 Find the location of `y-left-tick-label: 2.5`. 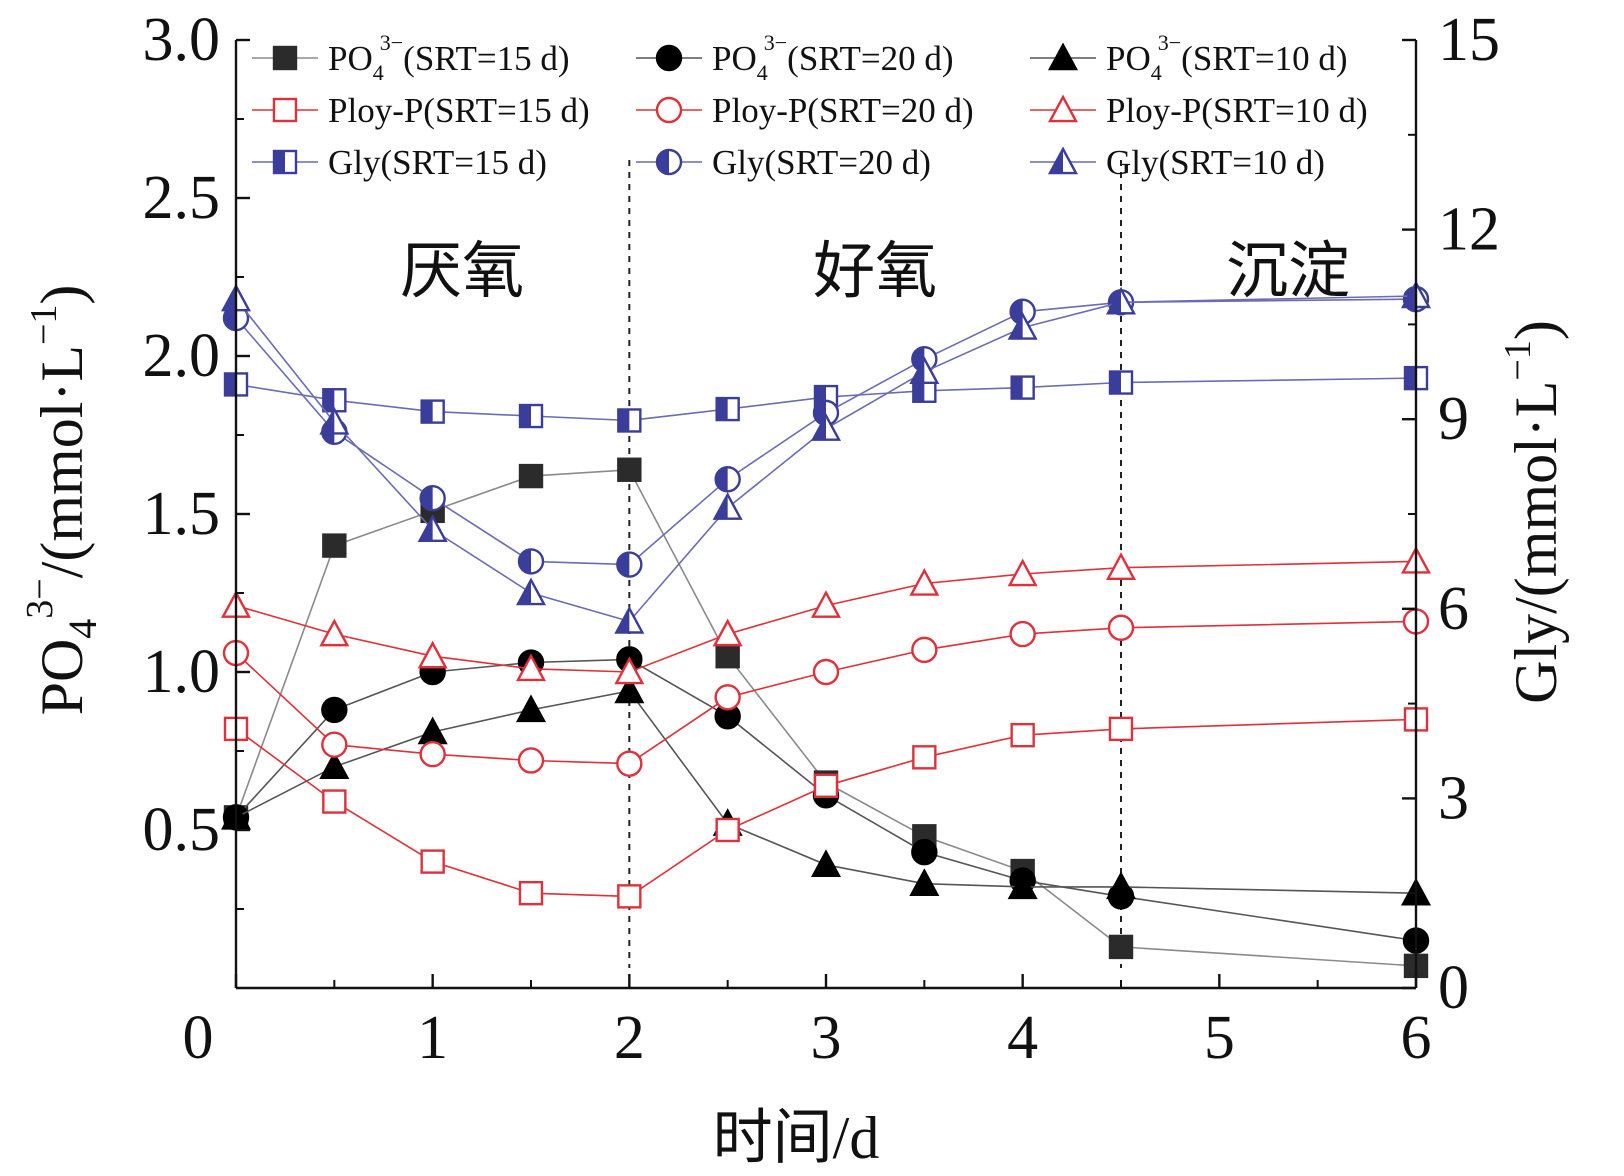

y-left-tick-label: 2.5 is located at coordinates (182, 198).